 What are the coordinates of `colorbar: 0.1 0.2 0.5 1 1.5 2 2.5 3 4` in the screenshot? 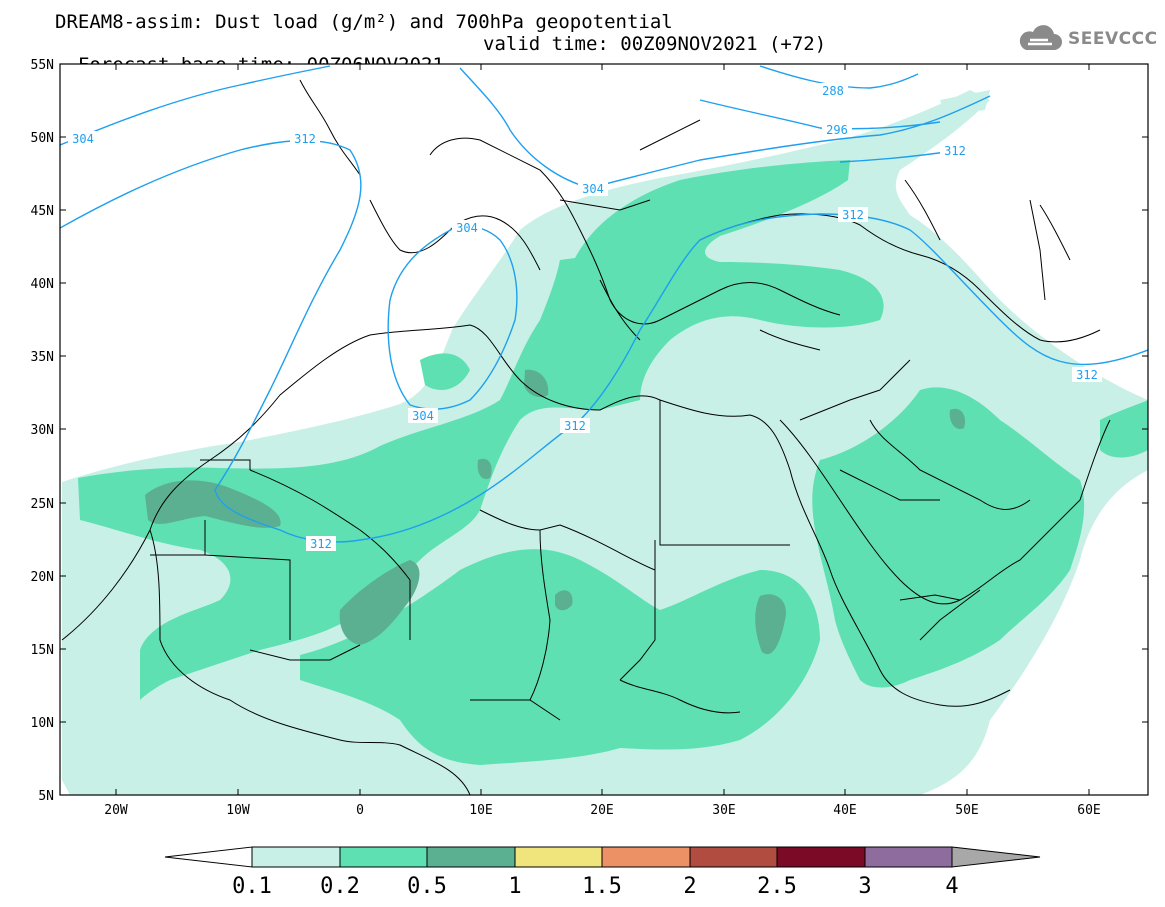 It's located at (602, 872).